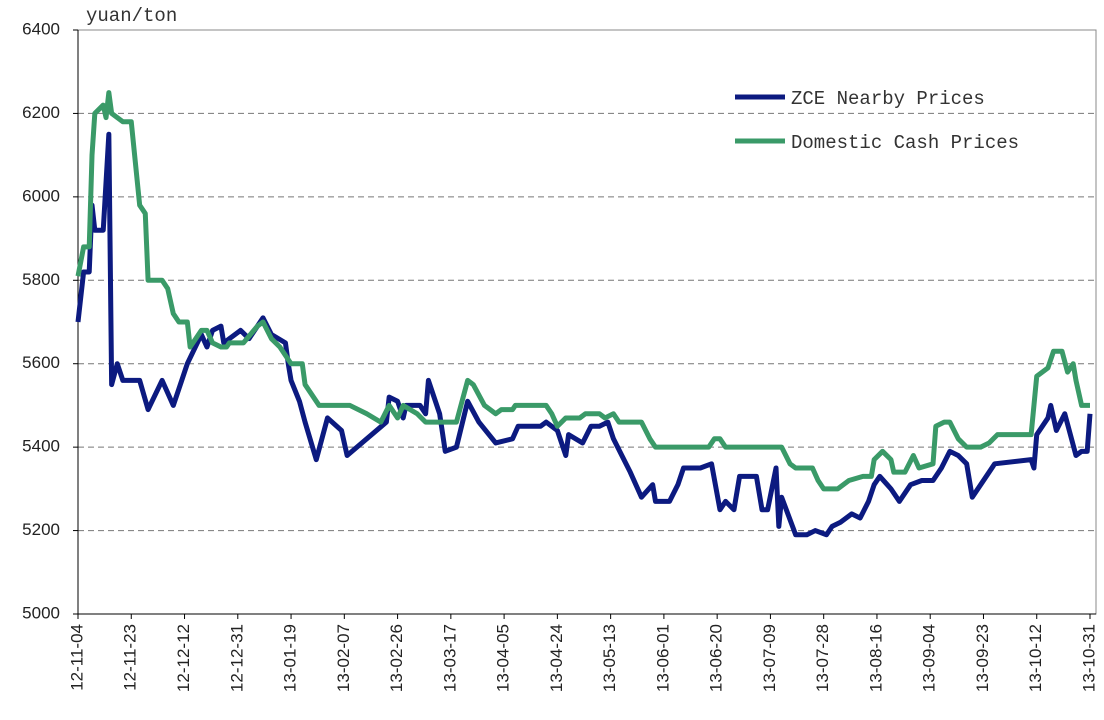 The image size is (1104, 720). What do you see at coordinates (929, 658) in the screenshot?
I see `x-tick-label: 13-09-04` at bounding box center [929, 658].